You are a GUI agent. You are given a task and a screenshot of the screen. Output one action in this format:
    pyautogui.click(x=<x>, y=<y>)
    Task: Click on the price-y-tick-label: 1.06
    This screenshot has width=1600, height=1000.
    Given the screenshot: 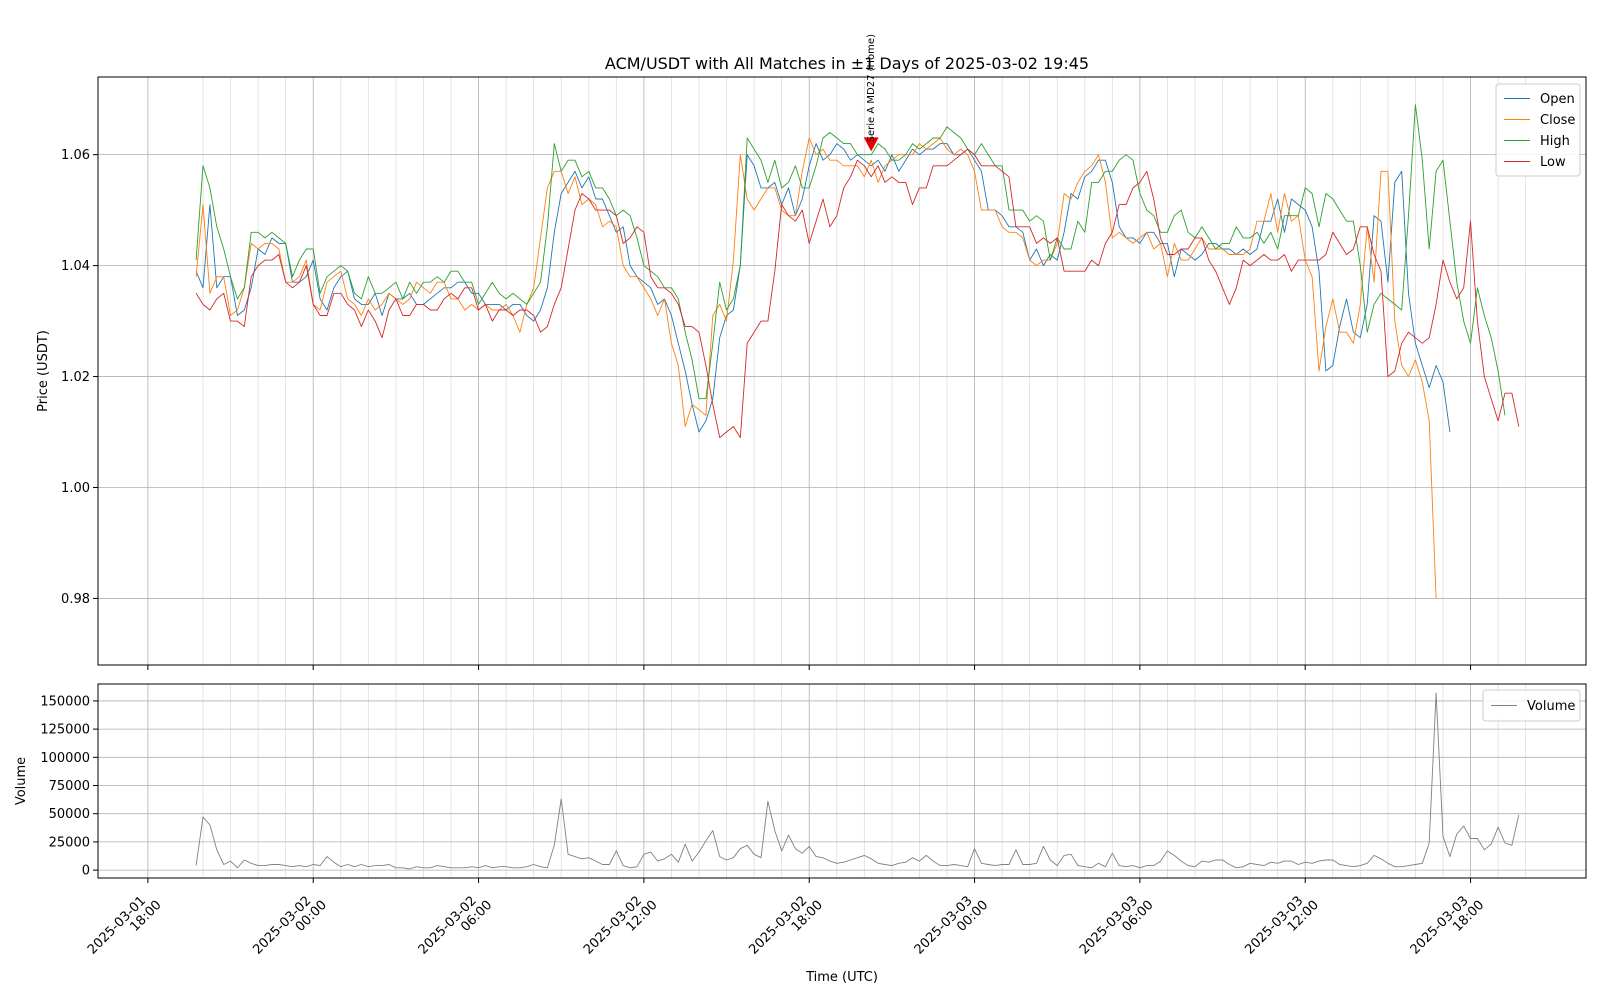 What is the action you would take?
    pyautogui.click(x=75, y=155)
    